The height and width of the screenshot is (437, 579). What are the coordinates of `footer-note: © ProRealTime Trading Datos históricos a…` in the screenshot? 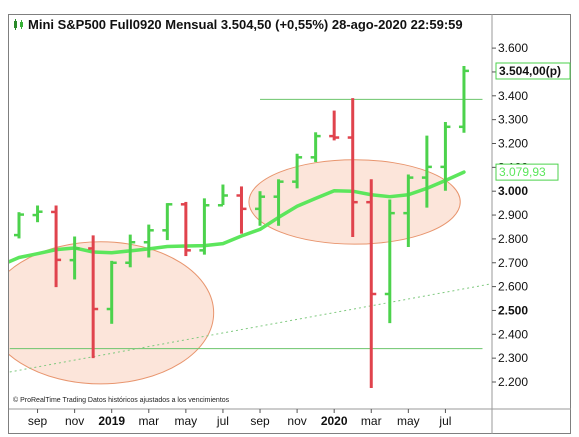 It's located at (121, 400).